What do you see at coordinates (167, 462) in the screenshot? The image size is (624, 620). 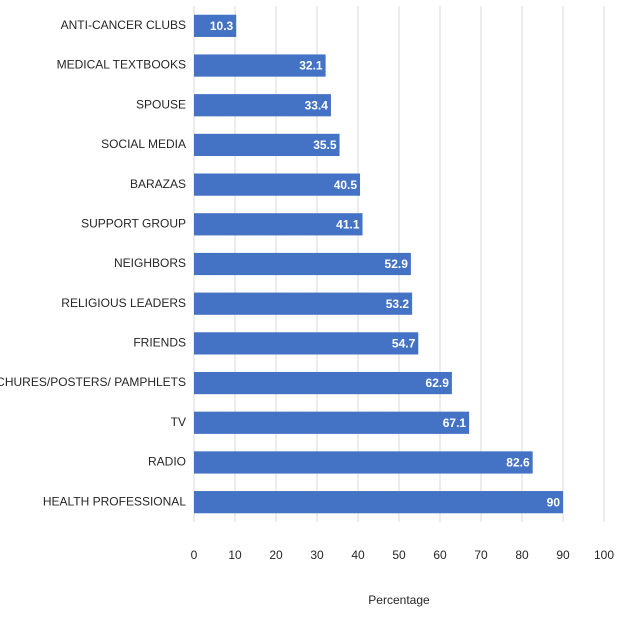 I see `y-tick-label: RADIO` at bounding box center [167, 462].